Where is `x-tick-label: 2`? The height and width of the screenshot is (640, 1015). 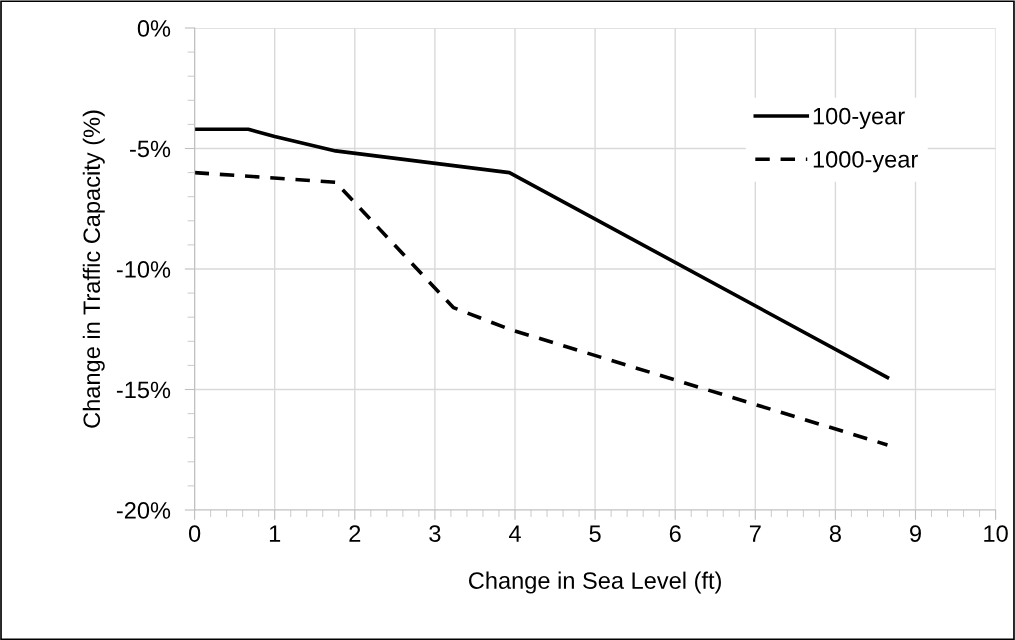
x-tick-label: 2 is located at coordinates (355, 533).